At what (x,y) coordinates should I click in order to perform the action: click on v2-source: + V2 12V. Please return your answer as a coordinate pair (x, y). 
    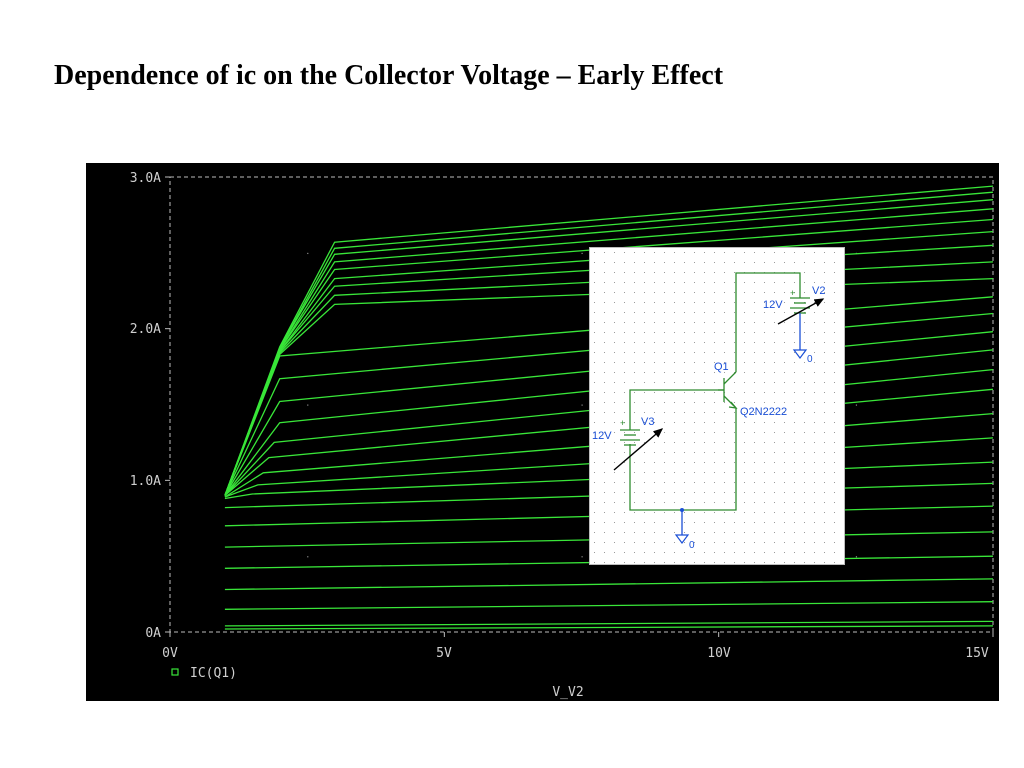
    Looking at the image, I should click on (794, 317).